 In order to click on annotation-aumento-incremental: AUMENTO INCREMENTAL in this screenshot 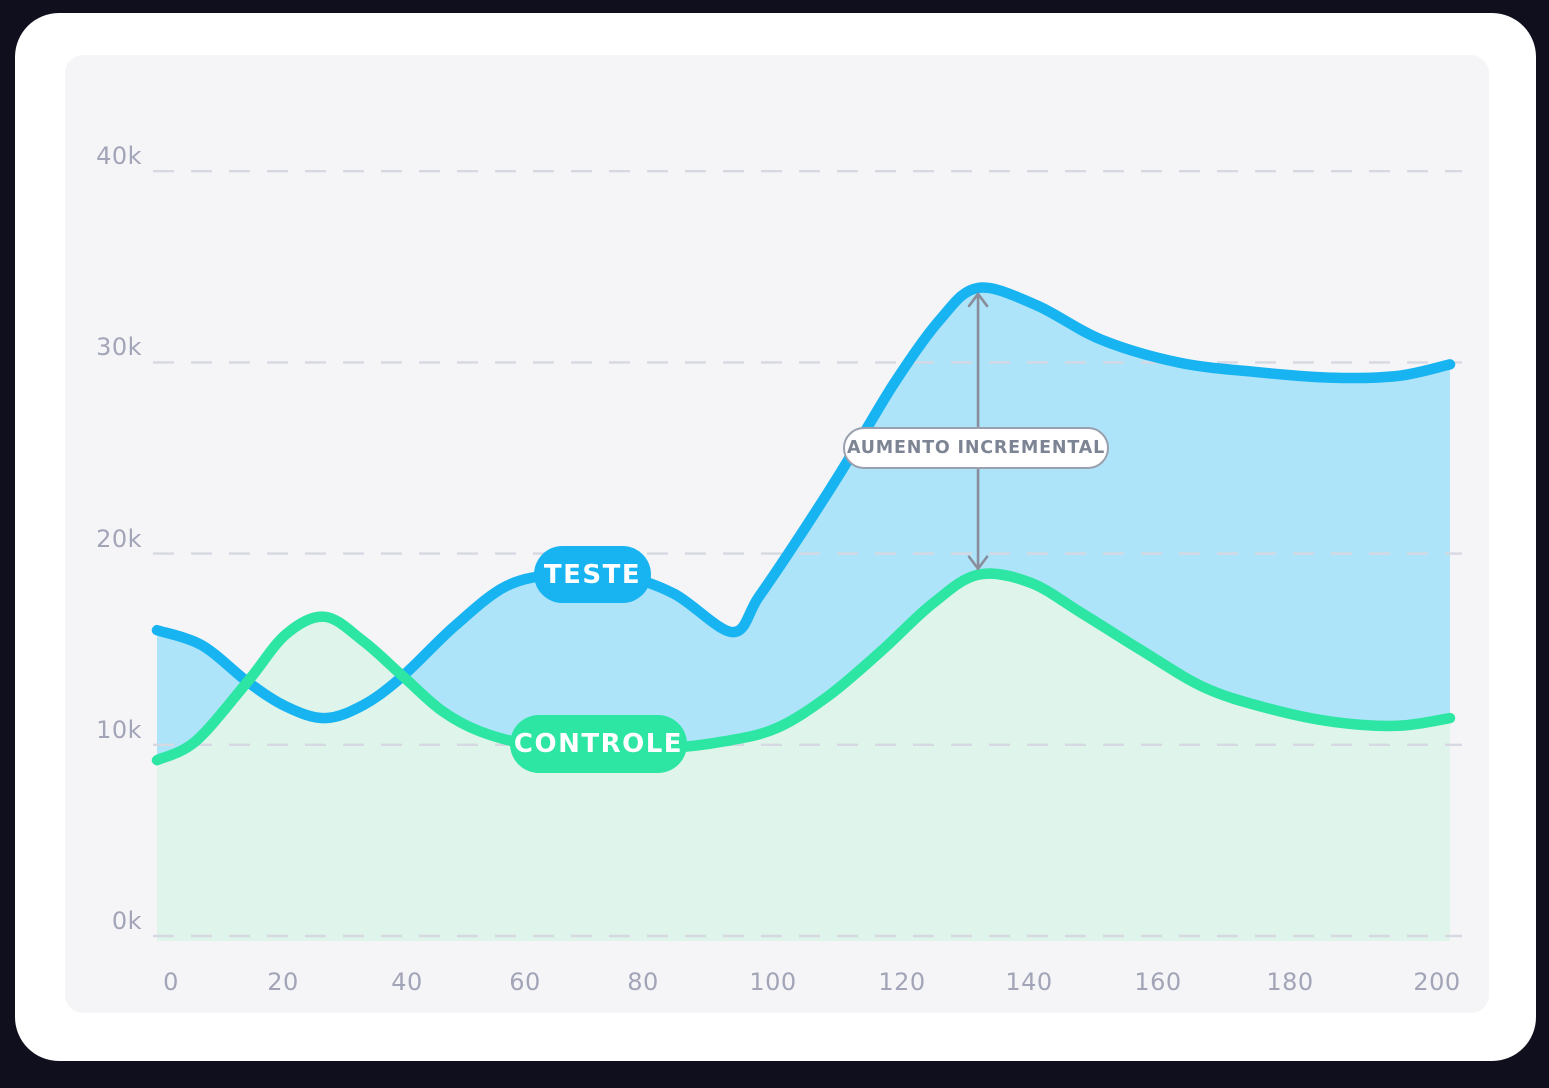, I will do `click(976, 448)`.